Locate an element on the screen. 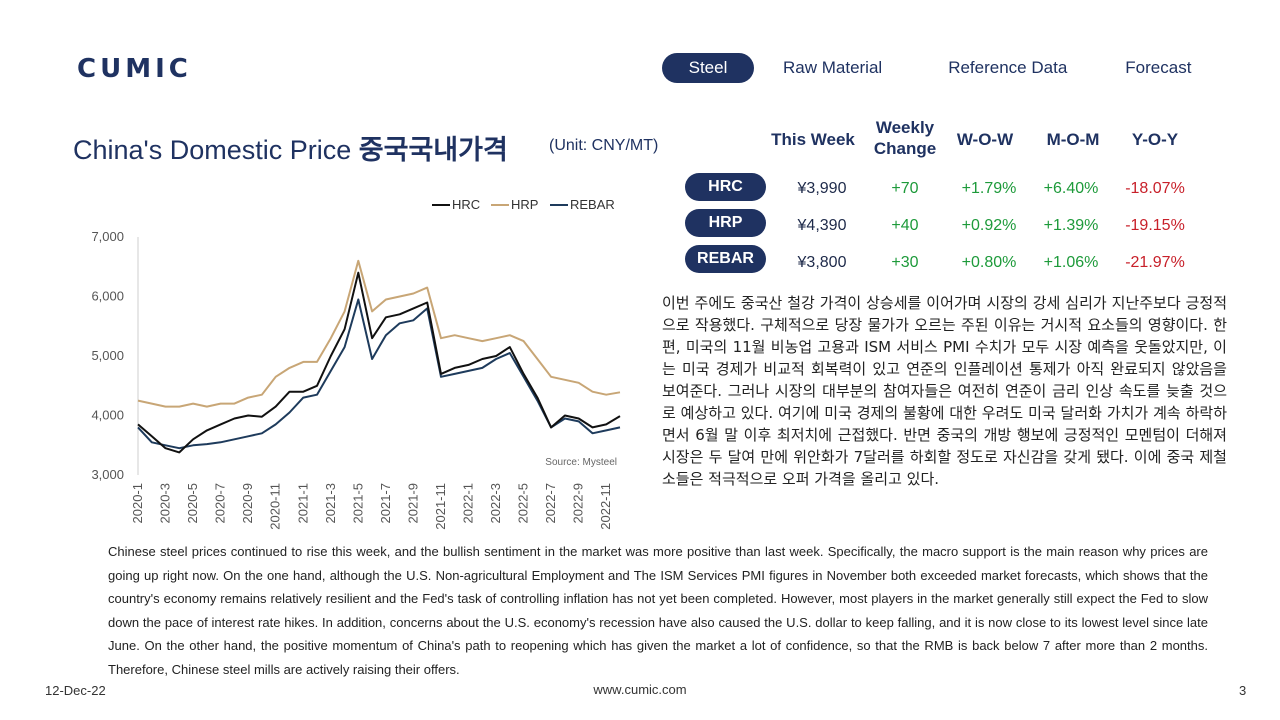  x-tick-label: 2020-5 is located at coordinates (192, 503).